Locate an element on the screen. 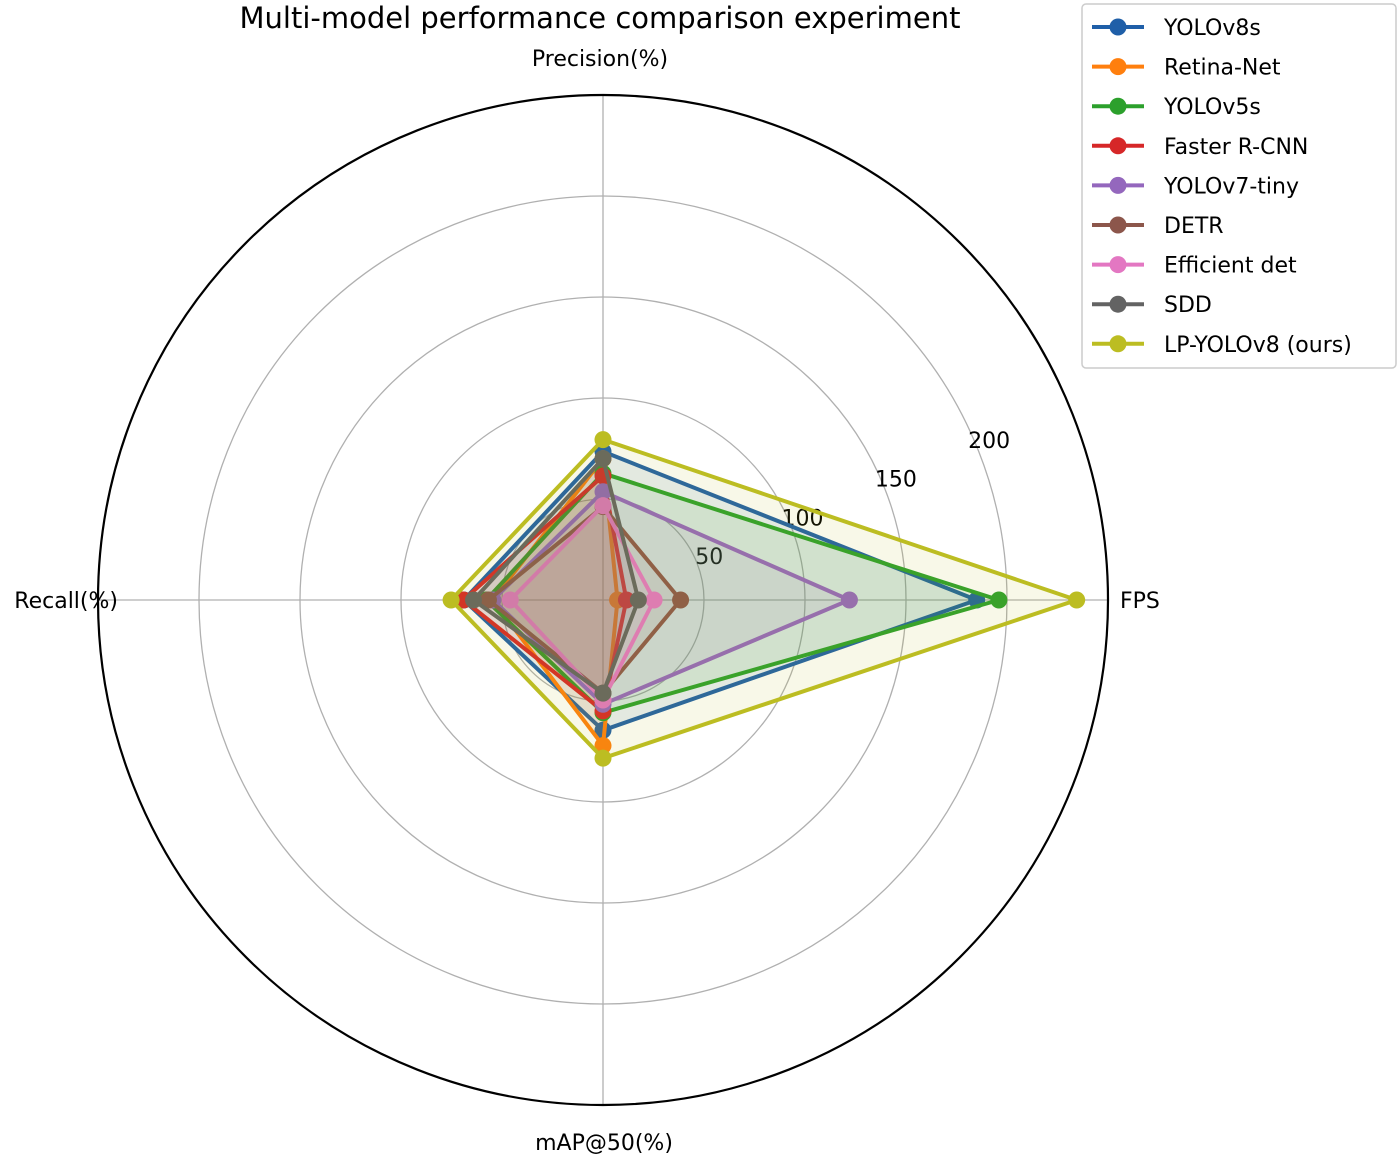  legend-label: SDD is located at coordinates (1188, 305).